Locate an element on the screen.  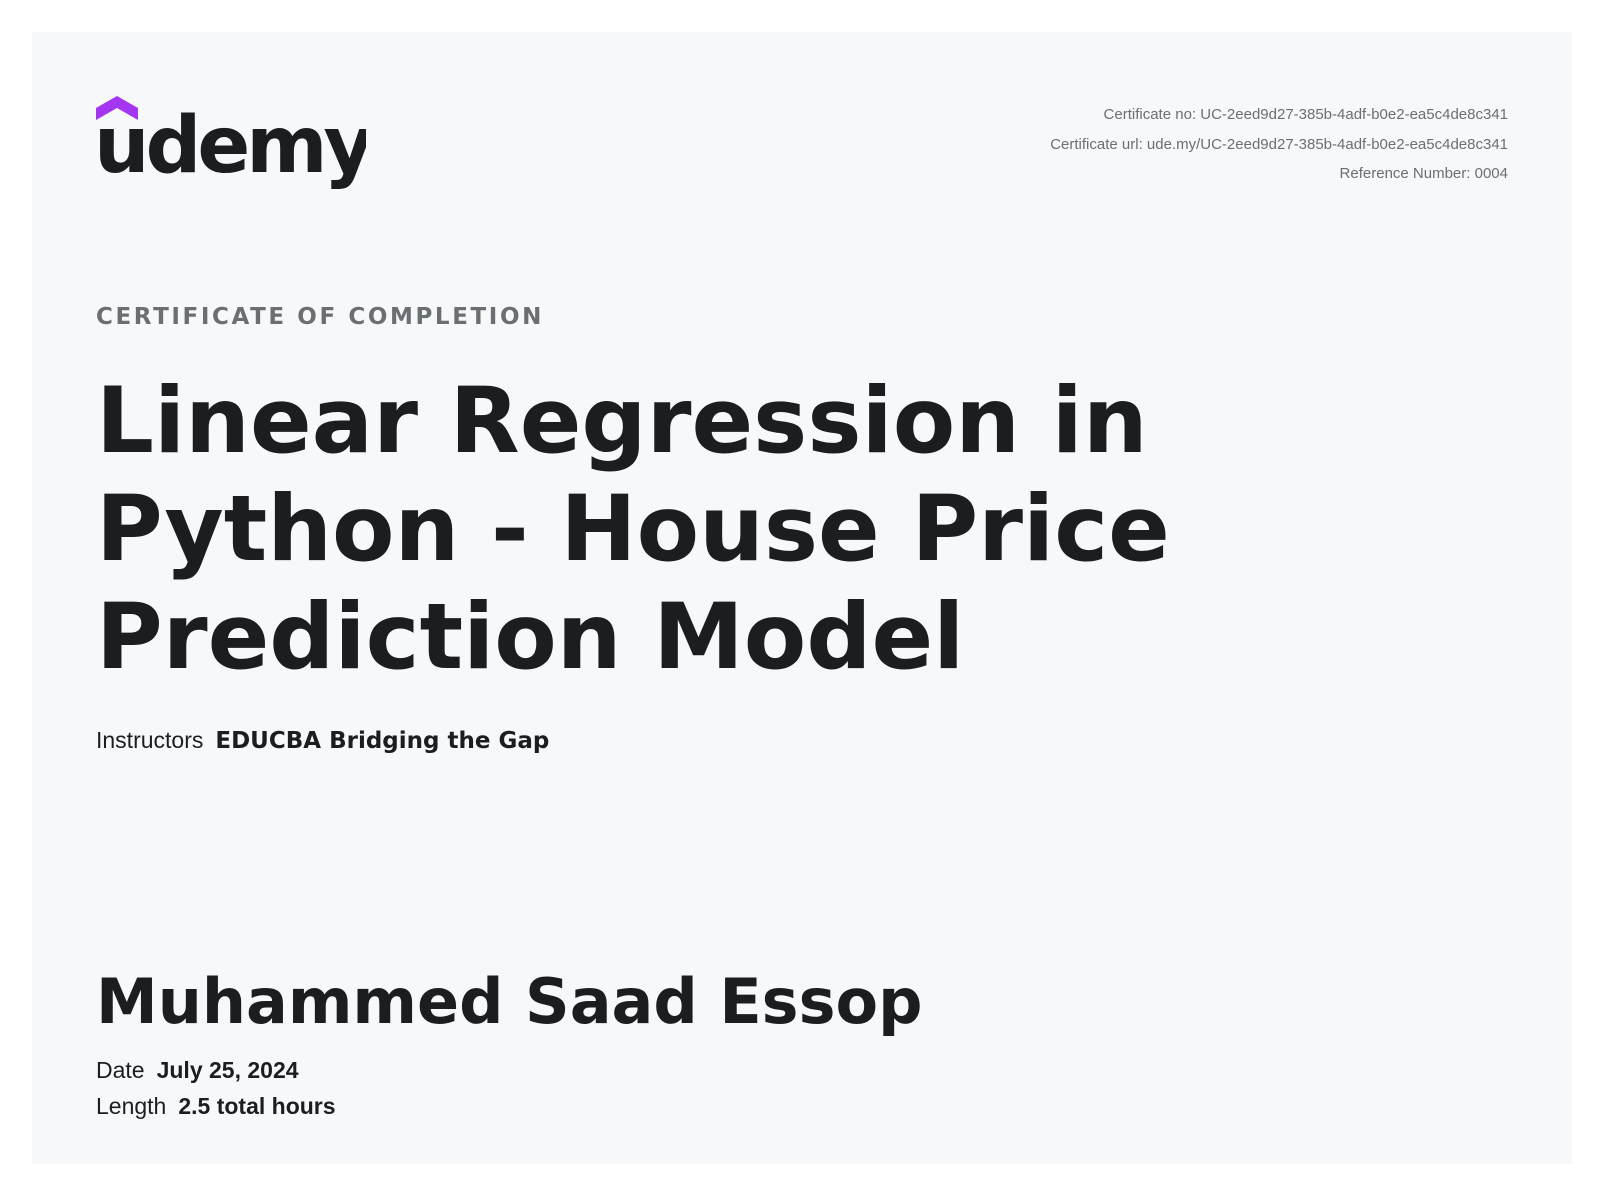
udemy-cap-icon is located at coordinates (117, 108).